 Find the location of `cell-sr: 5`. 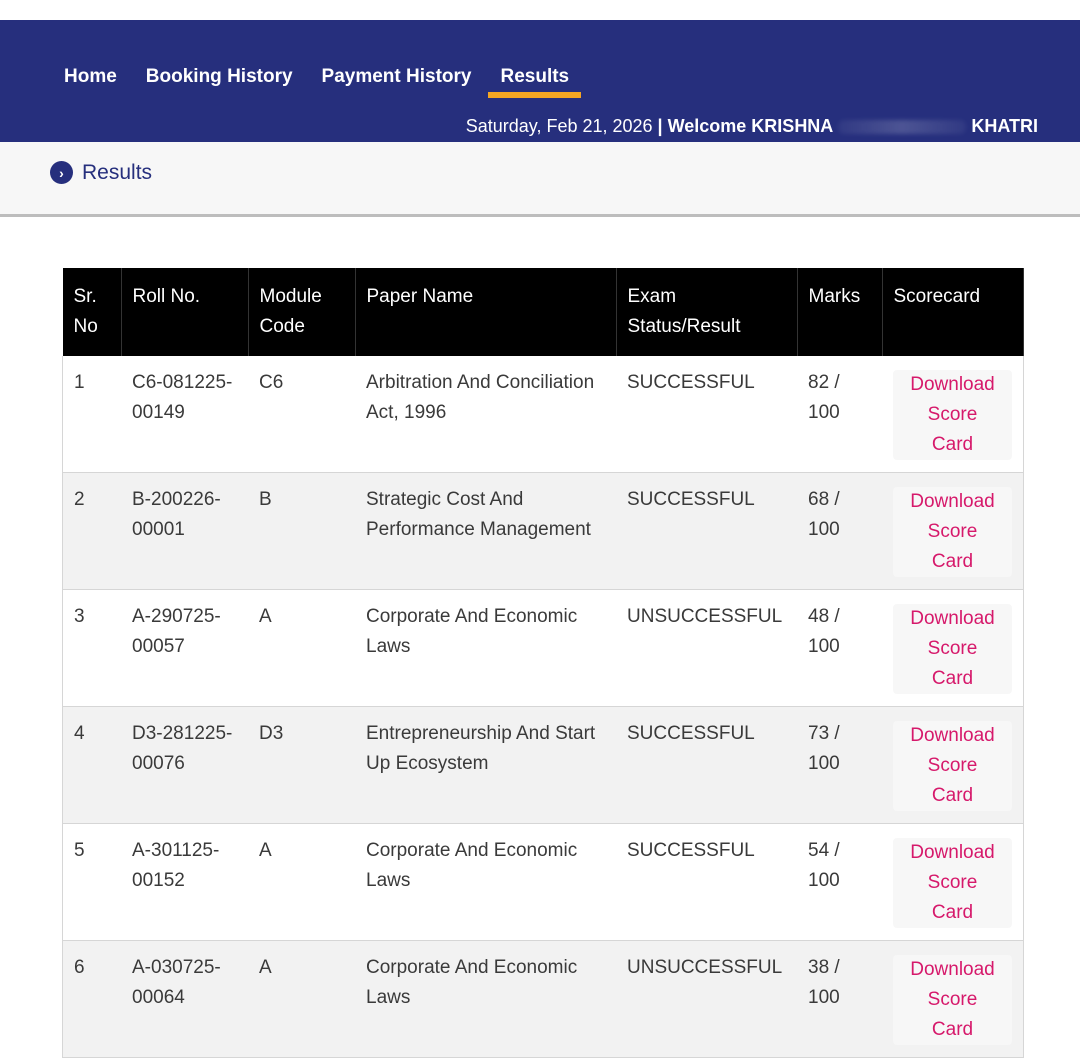

cell-sr: 5 is located at coordinates (91, 882).